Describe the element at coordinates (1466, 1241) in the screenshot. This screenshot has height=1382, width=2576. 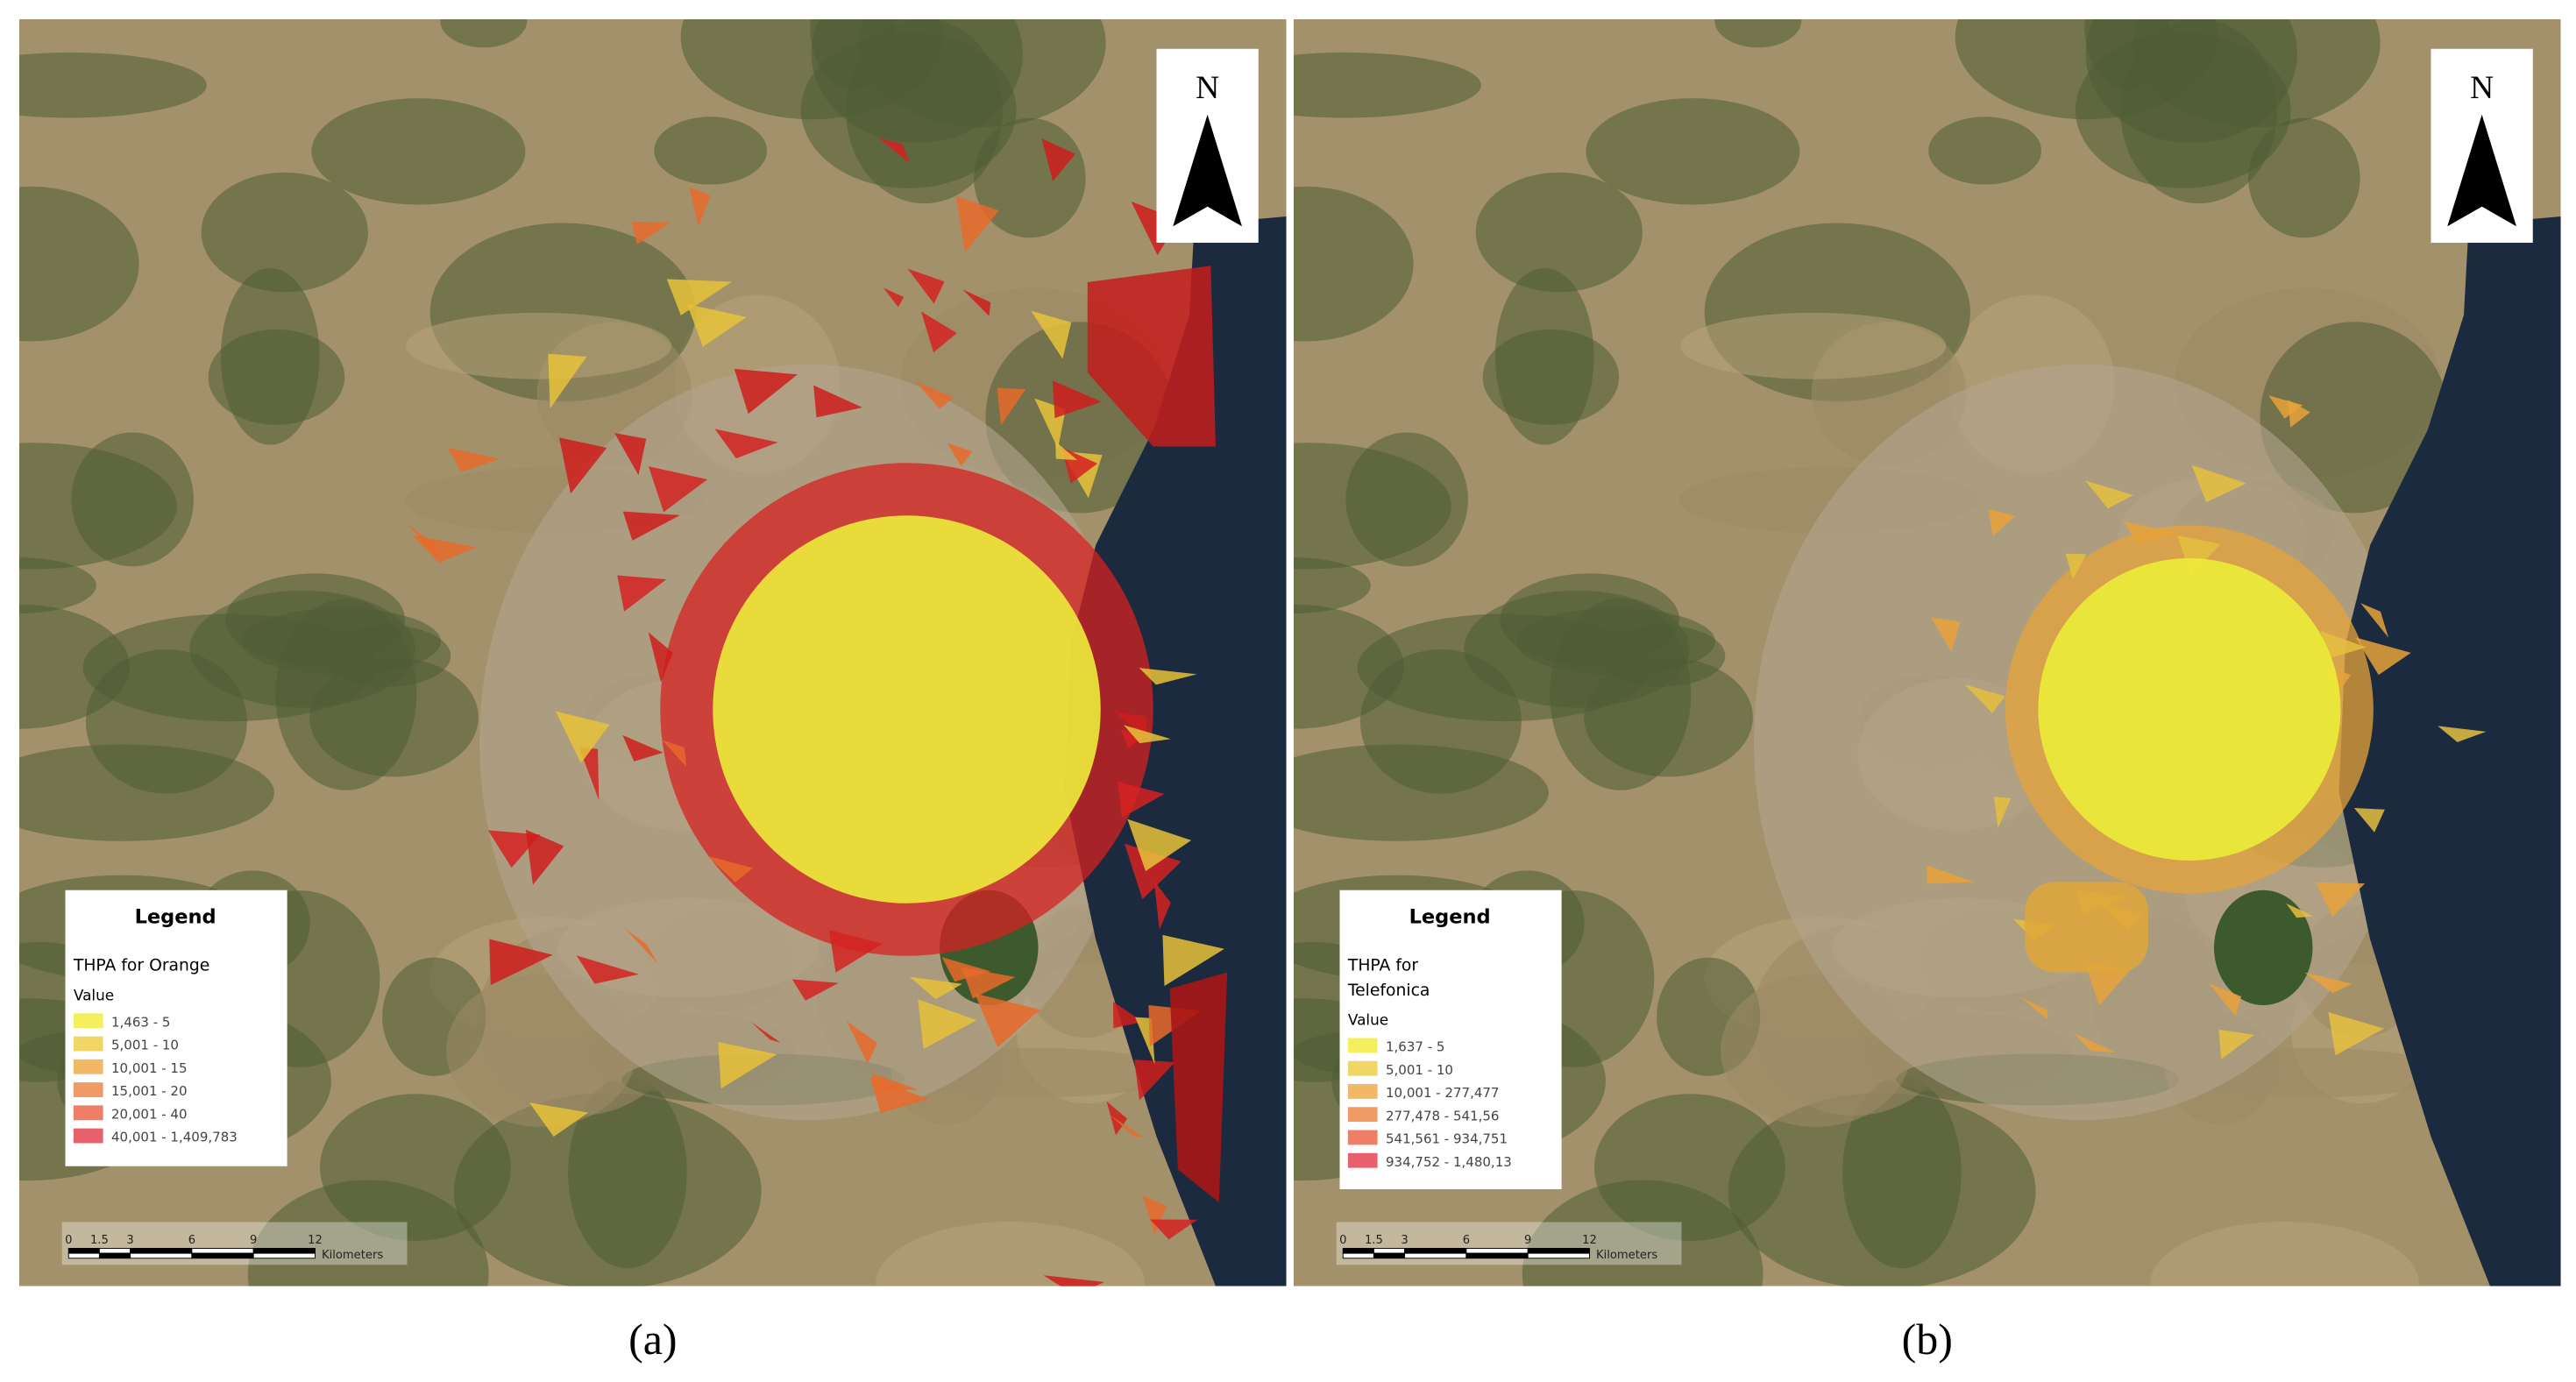
I see `scale-tick-label: 6` at that location.